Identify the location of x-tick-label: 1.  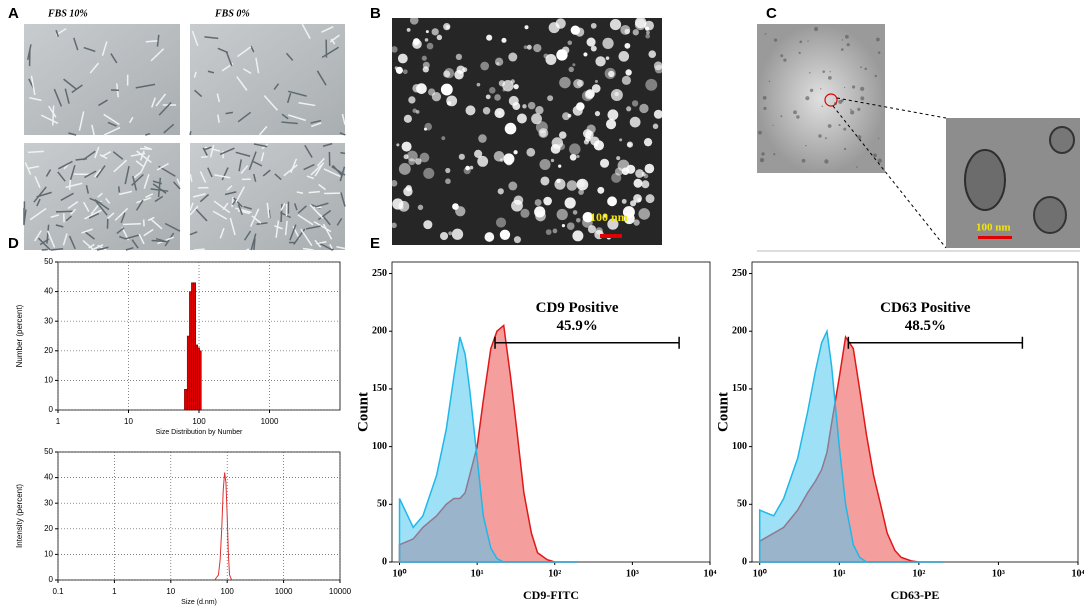
(114, 591).